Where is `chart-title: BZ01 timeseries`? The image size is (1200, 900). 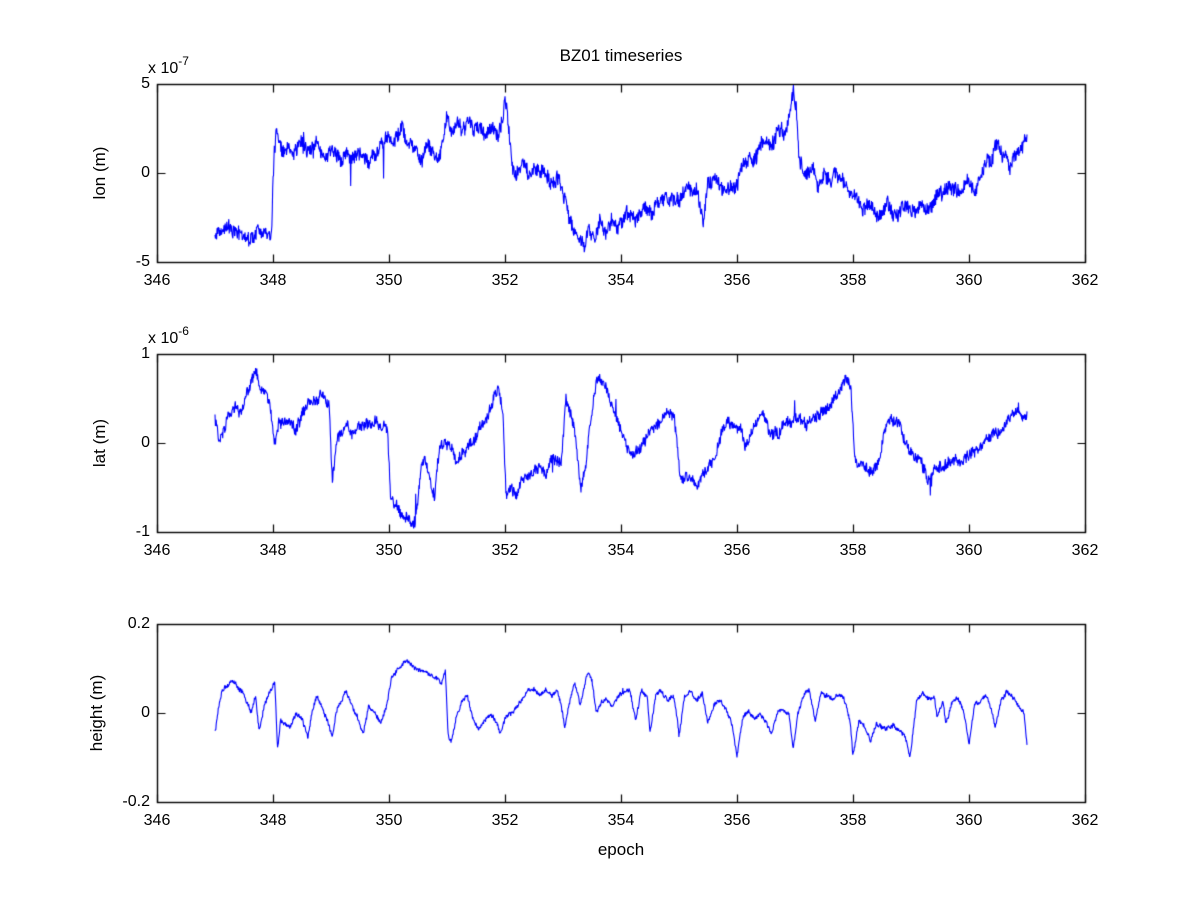
chart-title: BZ01 timeseries is located at coordinates (621, 55).